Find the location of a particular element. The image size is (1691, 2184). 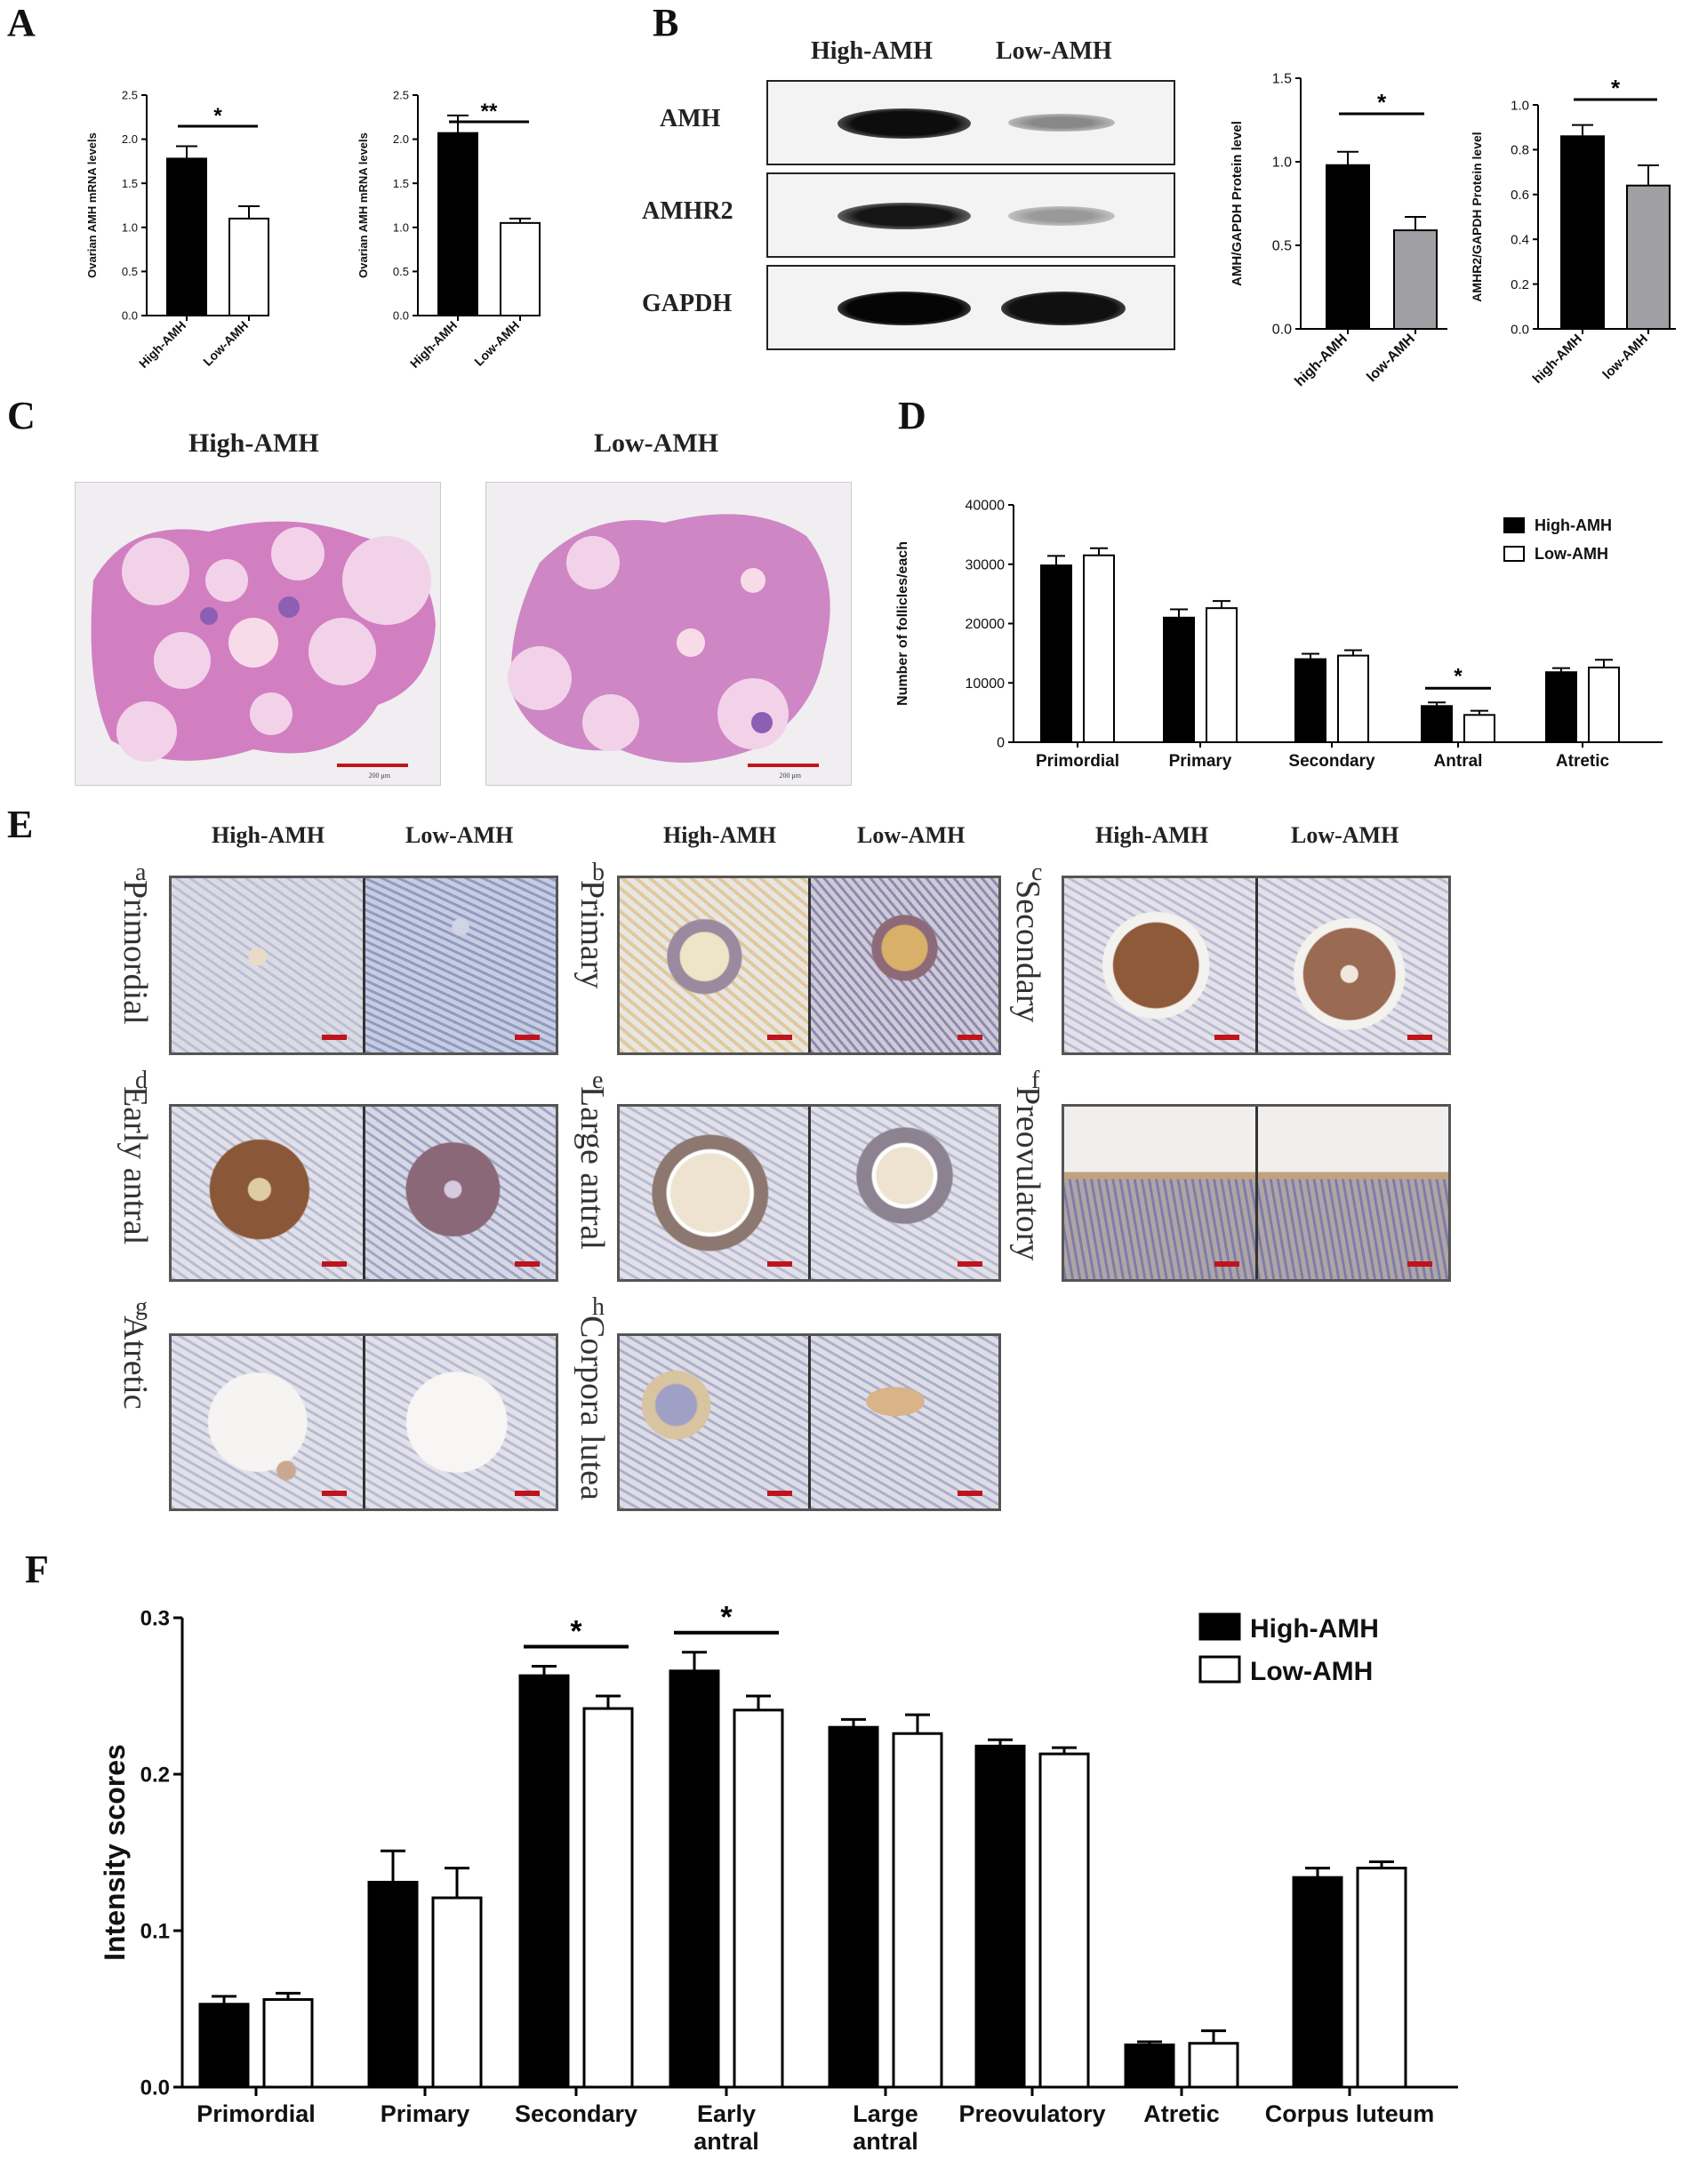

x-tick-label: high-AMH is located at coordinates (1557, 359).